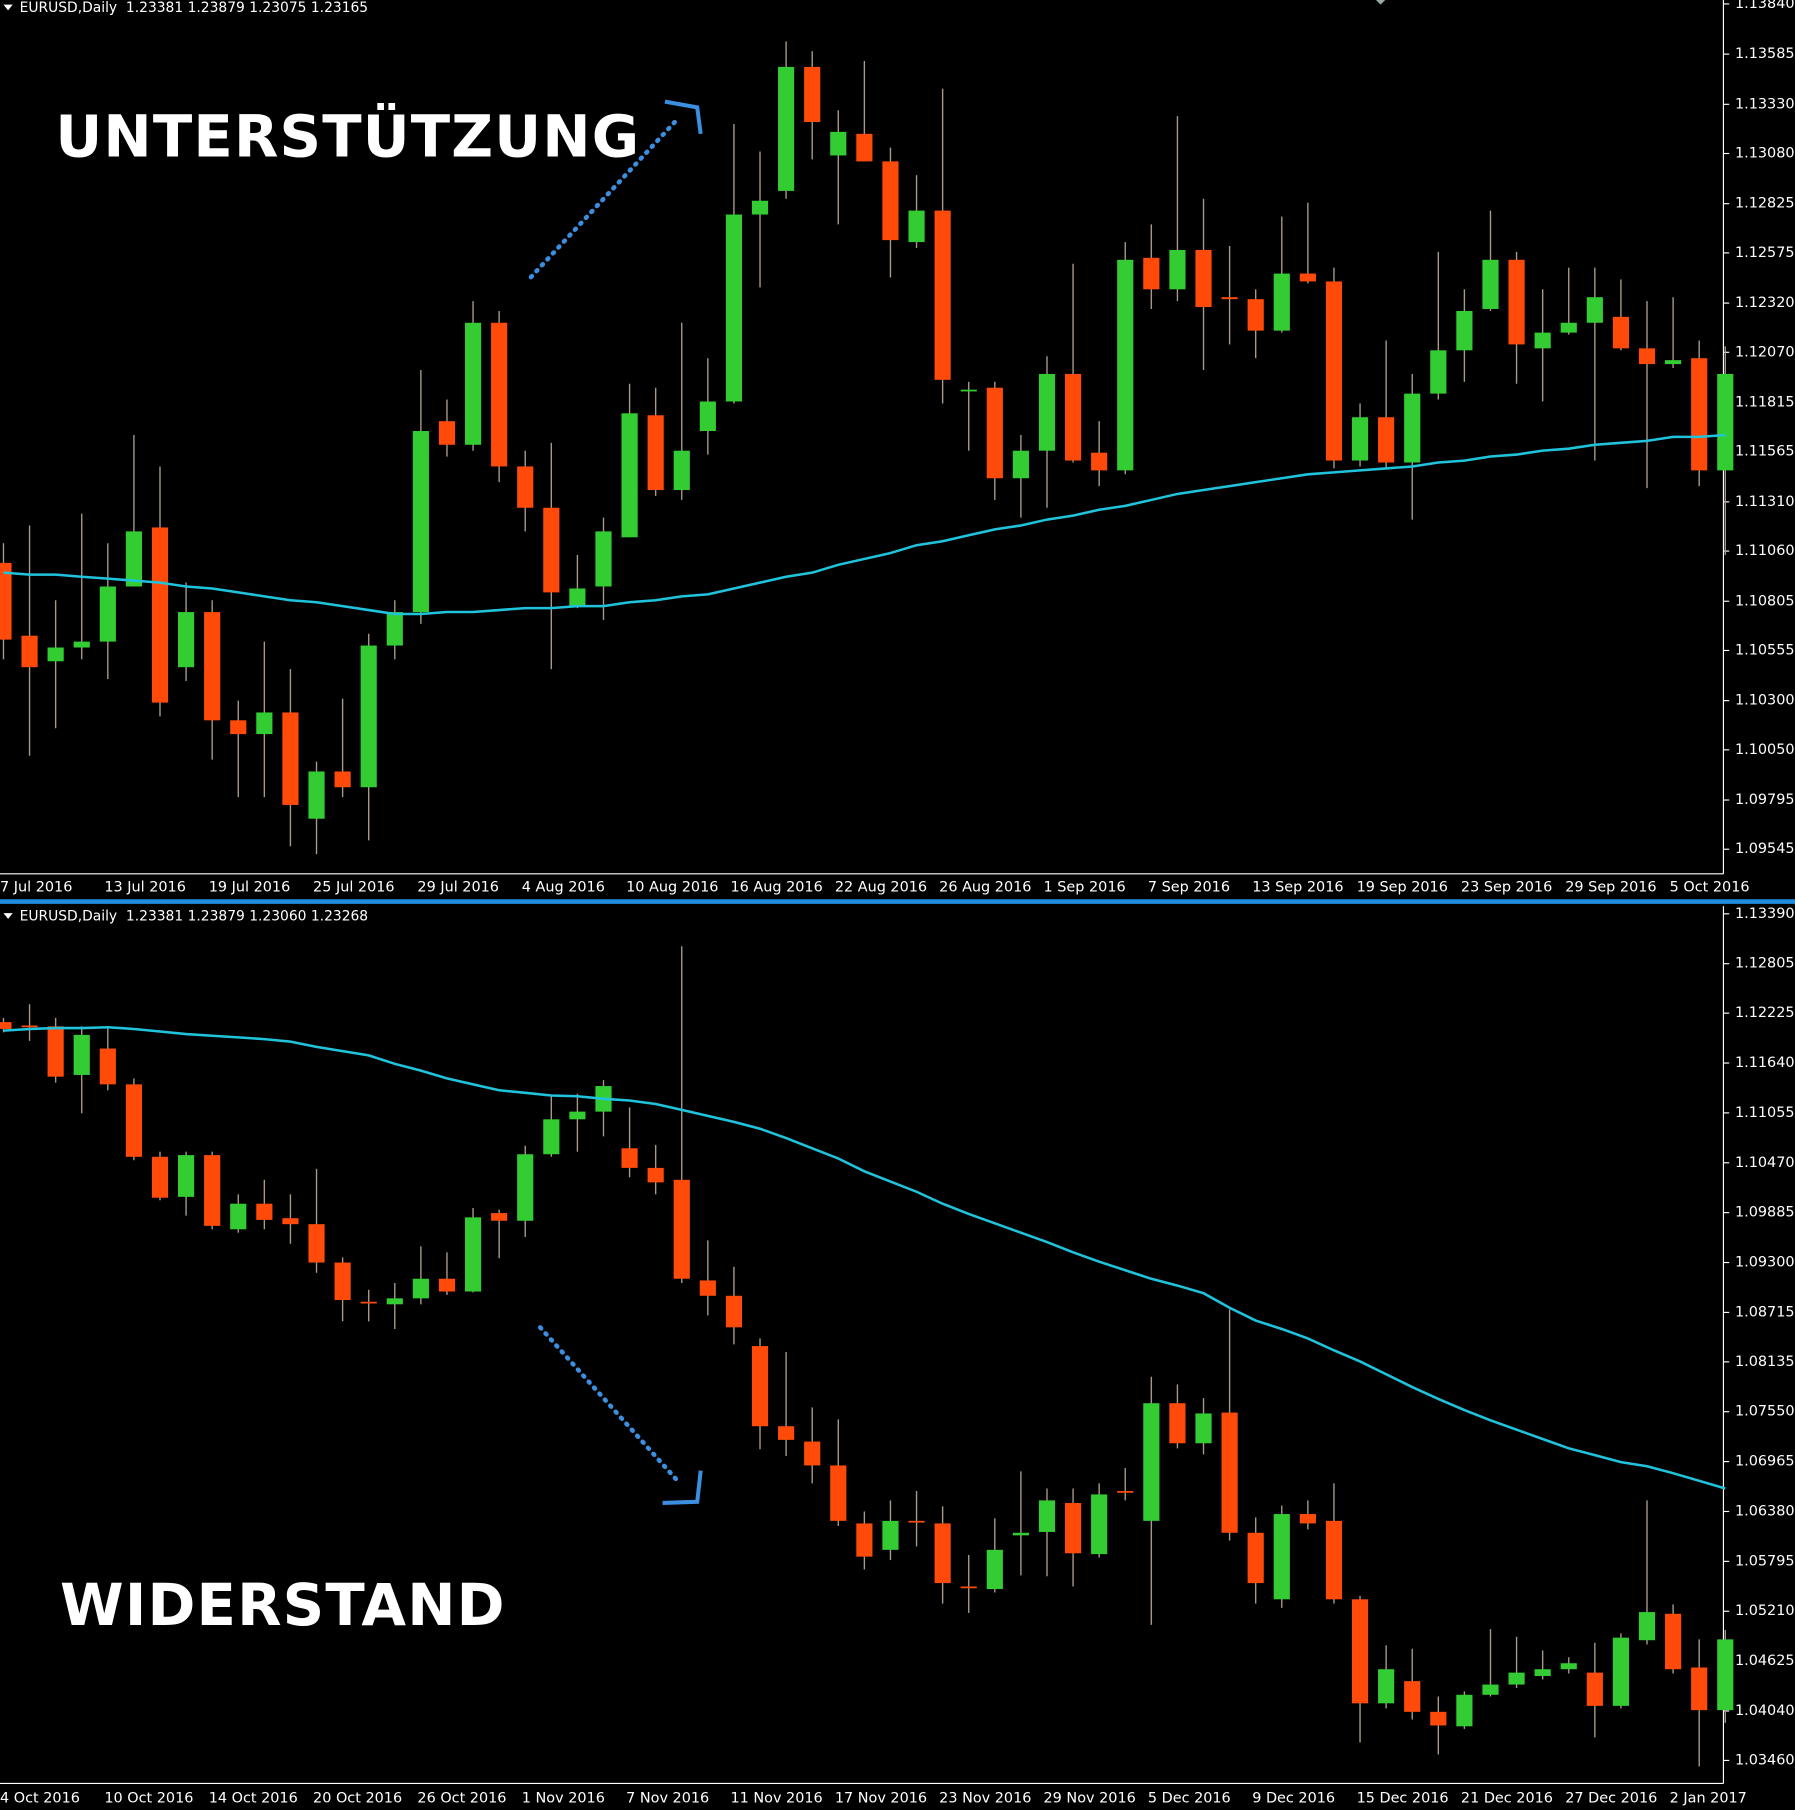 The image size is (1795, 1810). What do you see at coordinates (148, 1798) in the screenshot?
I see `x-tick-label: 10 Oct 2016` at bounding box center [148, 1798].